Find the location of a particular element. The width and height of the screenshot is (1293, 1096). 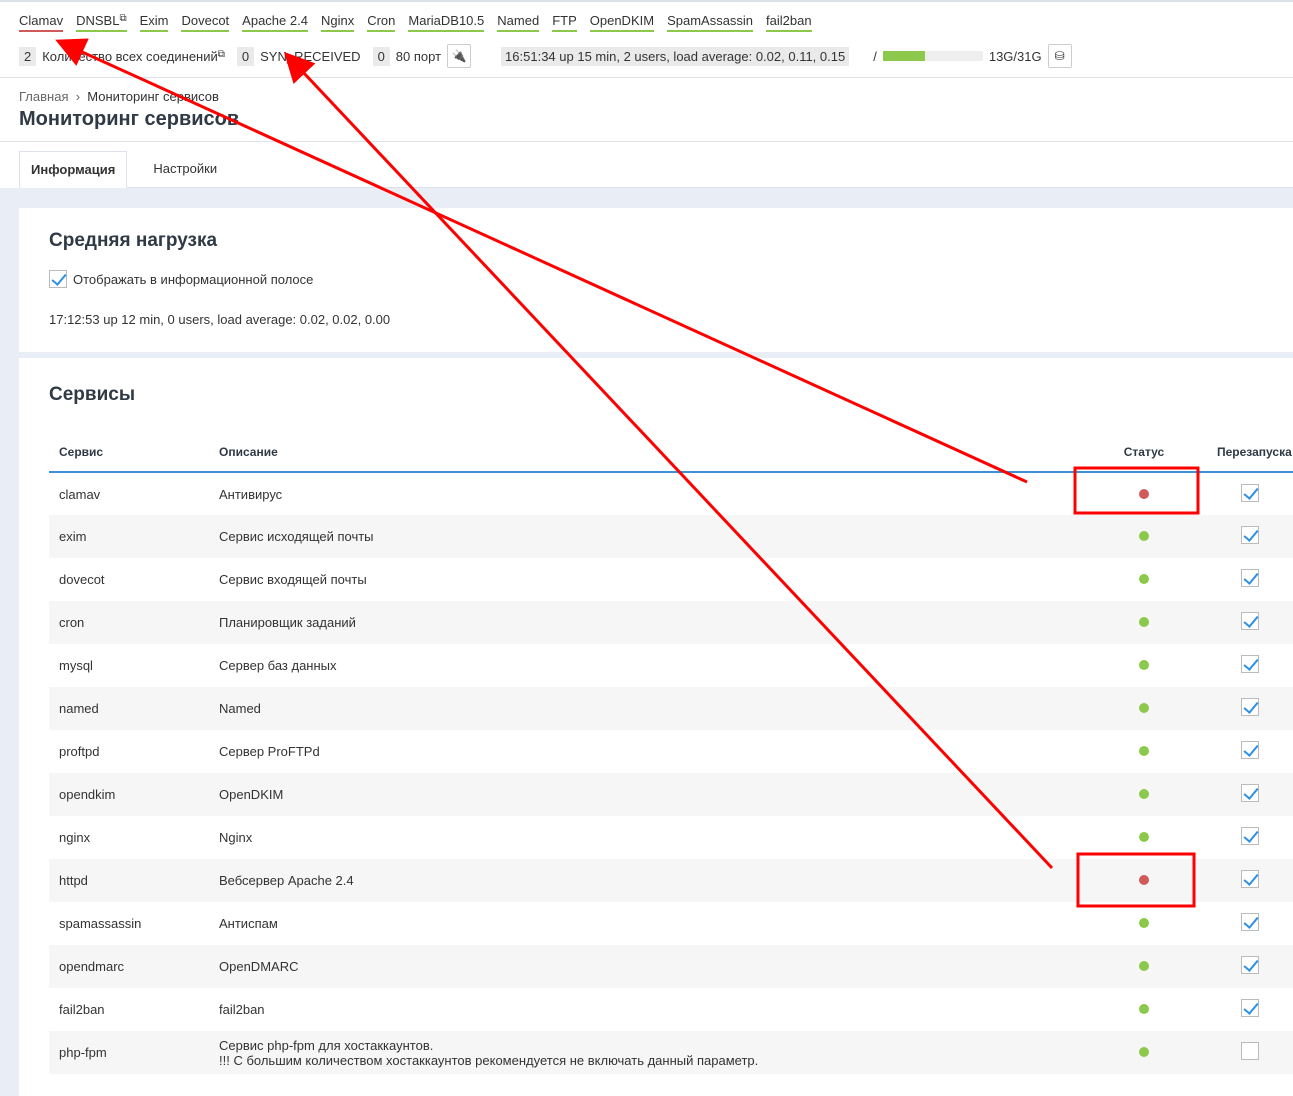

service-link-fail2ban: fail2ban is located at coordinates (789, 22).